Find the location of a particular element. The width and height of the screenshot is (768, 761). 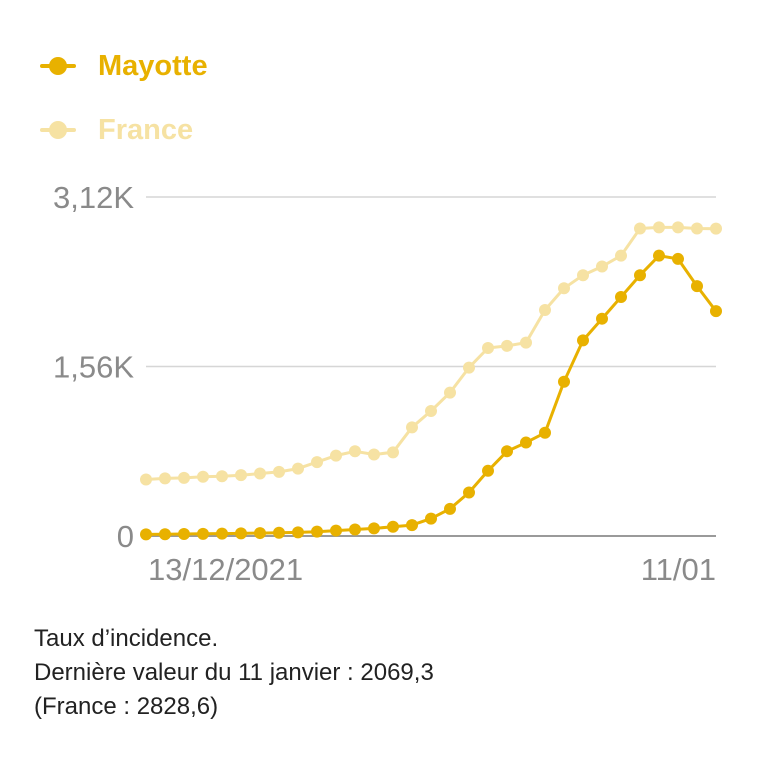

y-tick-label: 0 is located at coordinates (125, 536).